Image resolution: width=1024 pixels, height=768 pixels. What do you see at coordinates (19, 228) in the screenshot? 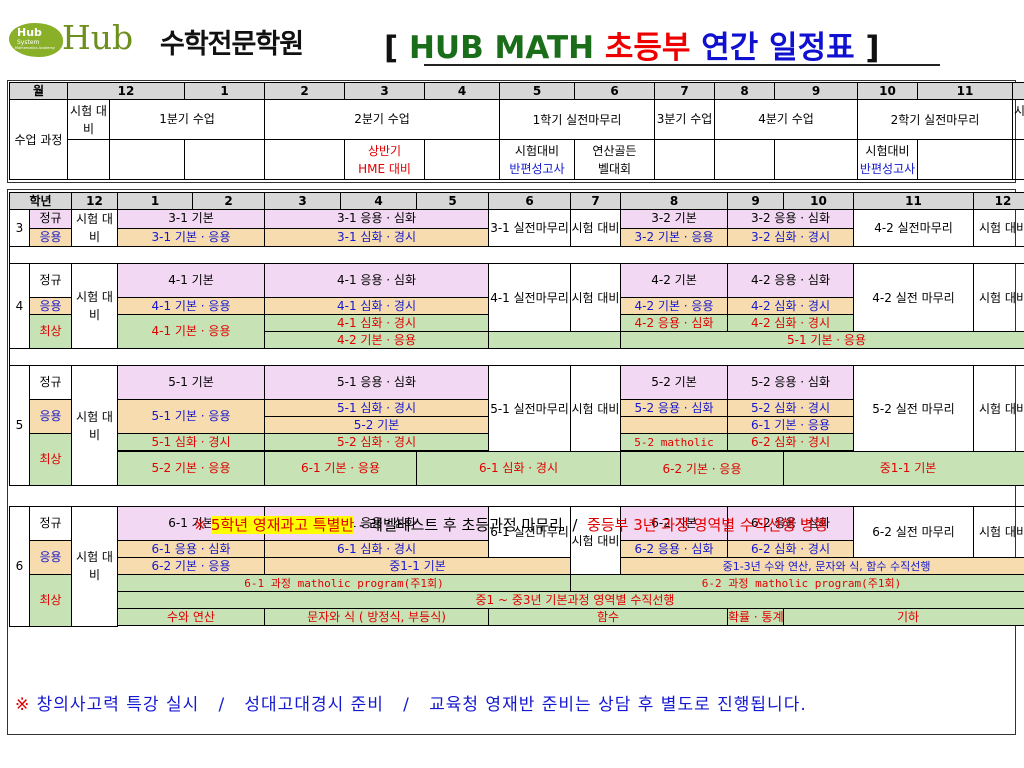
I see `grade-3: 3` at bounding box center [19, 228].